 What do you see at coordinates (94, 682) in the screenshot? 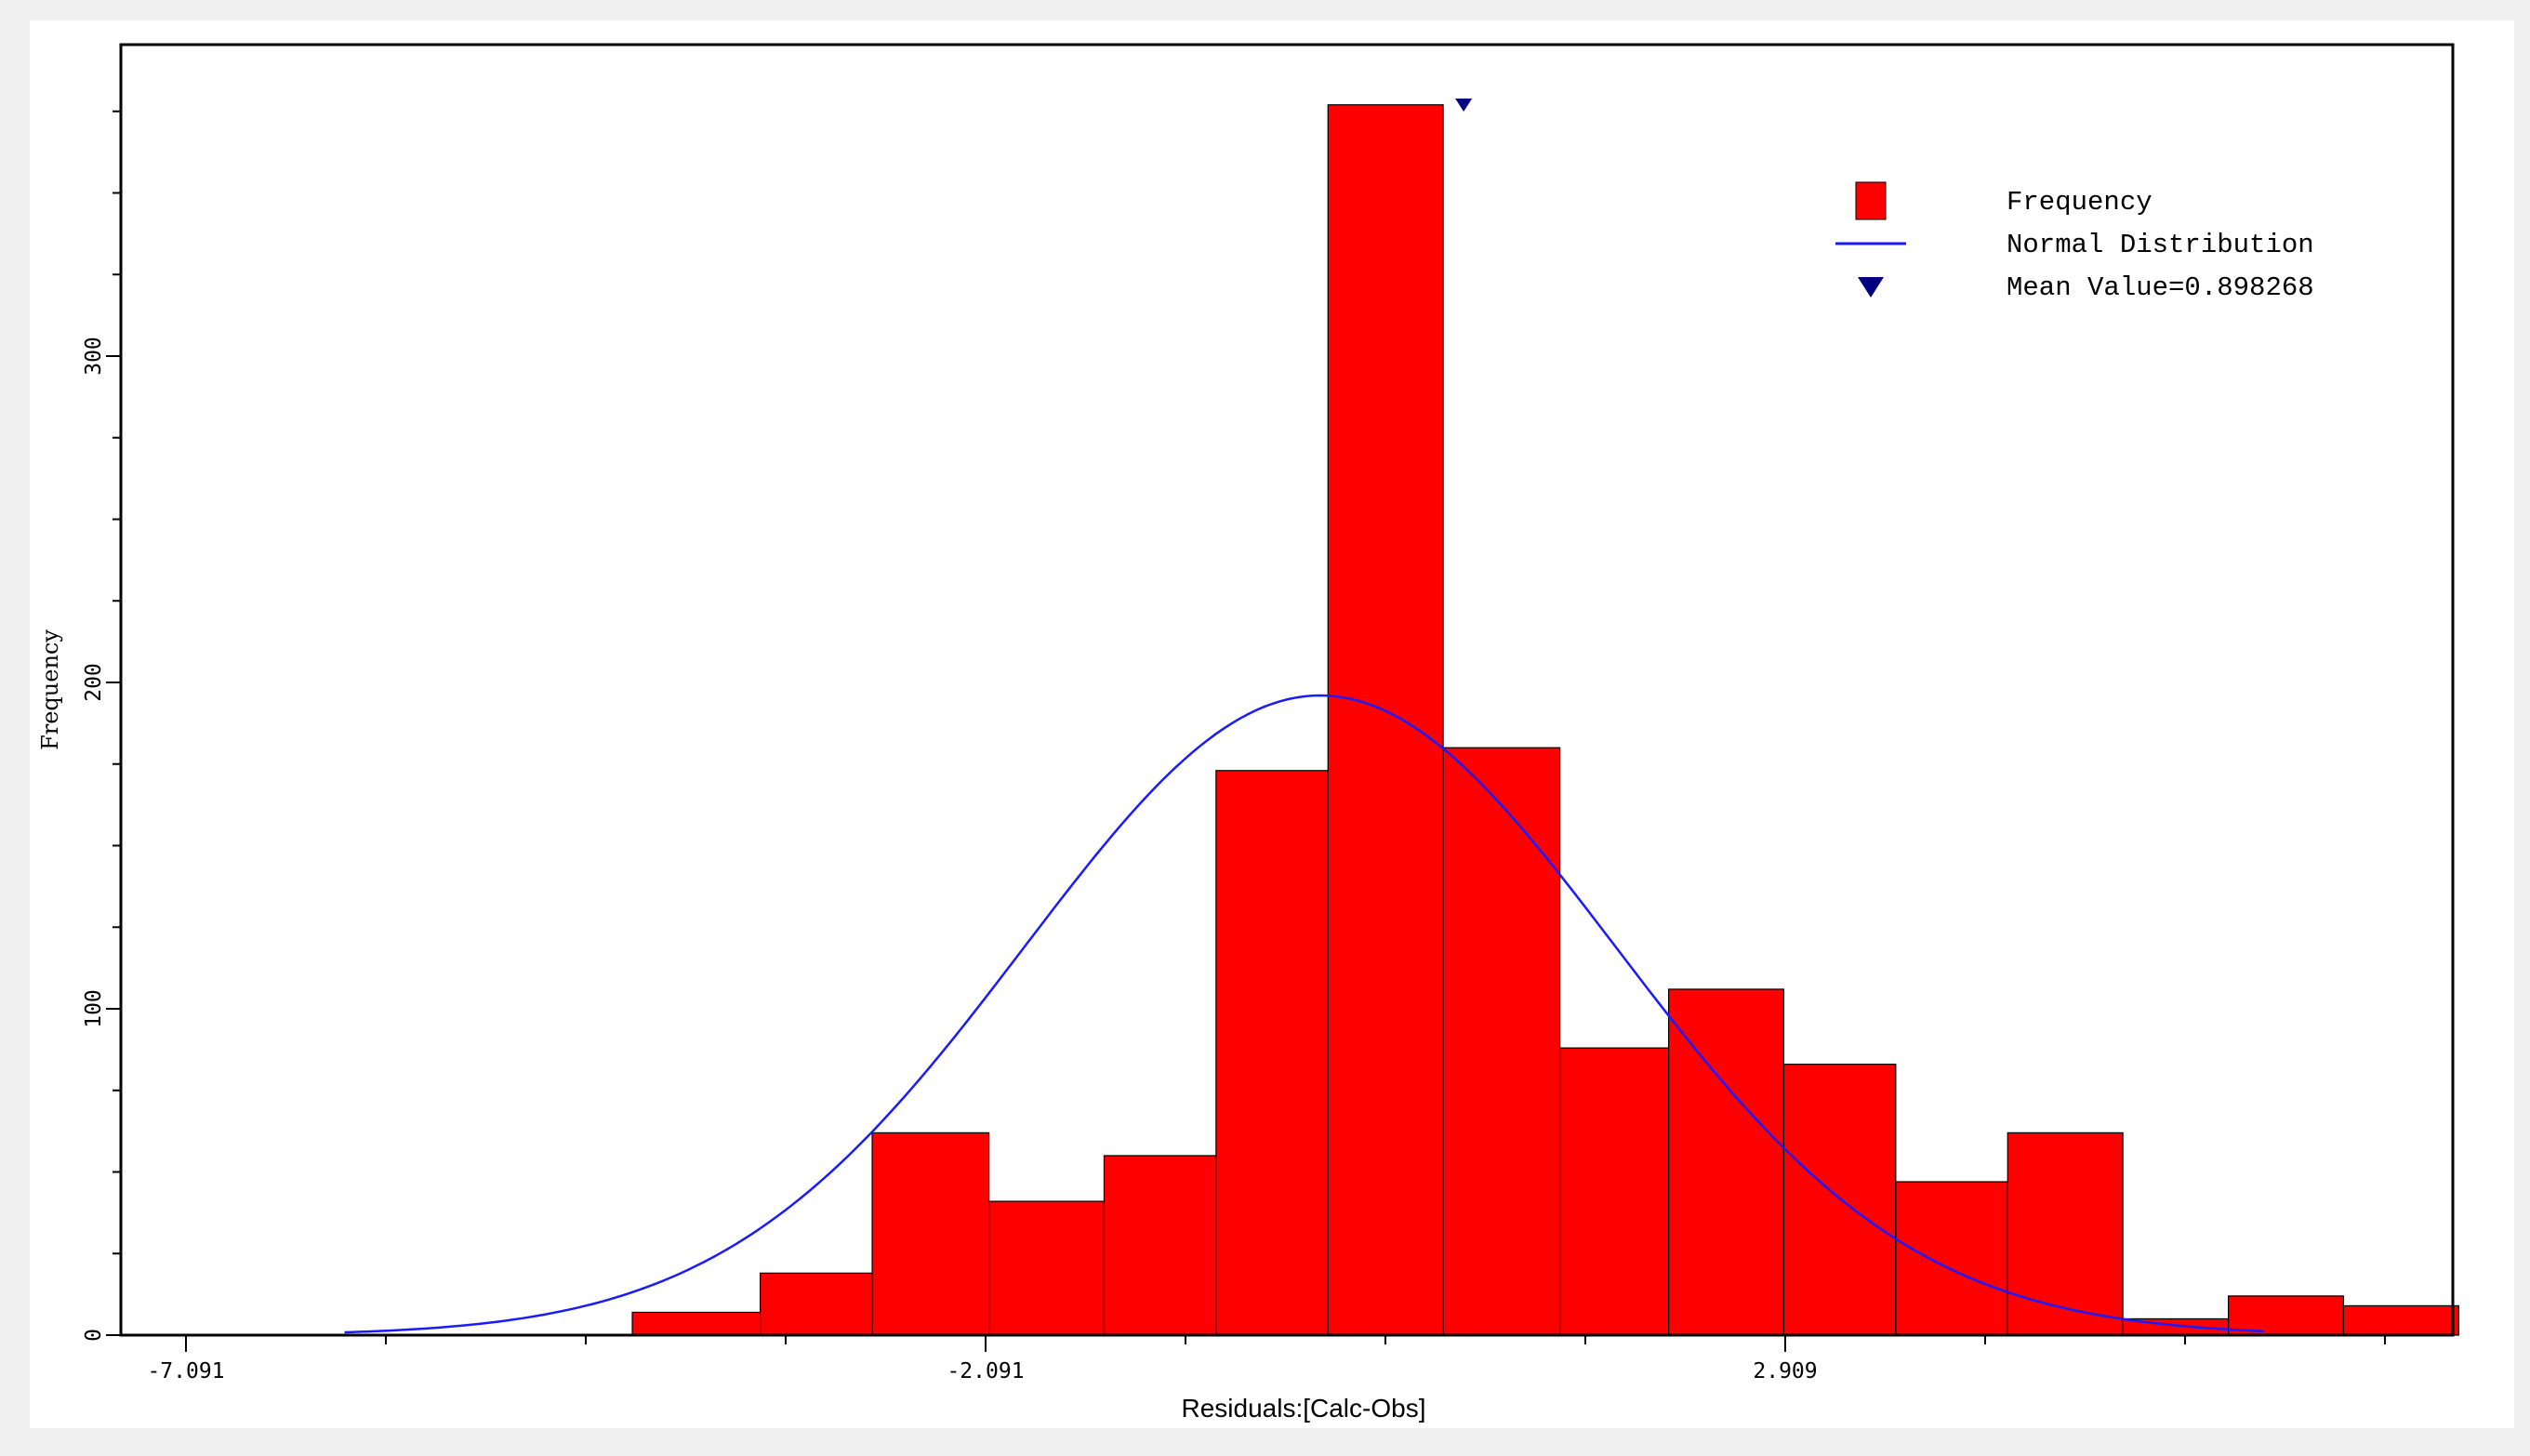
I see `y-tick-label: 200` at bounding box center [94, 682].